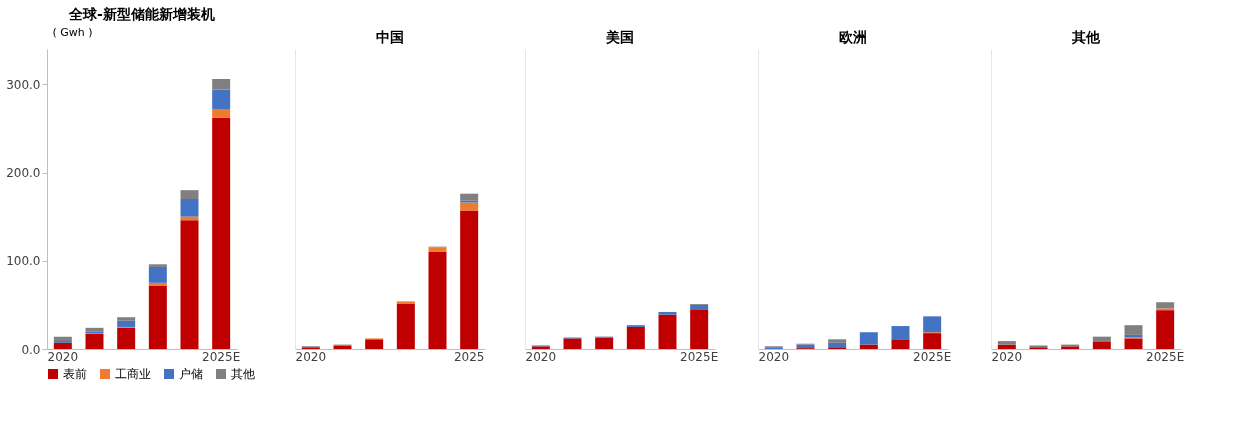 The width and height of the screenshot is (1241, 437). Describe the element at coordinates (23, 84) in the screenshot. I see `y-tick-label: 300.0` at that location.